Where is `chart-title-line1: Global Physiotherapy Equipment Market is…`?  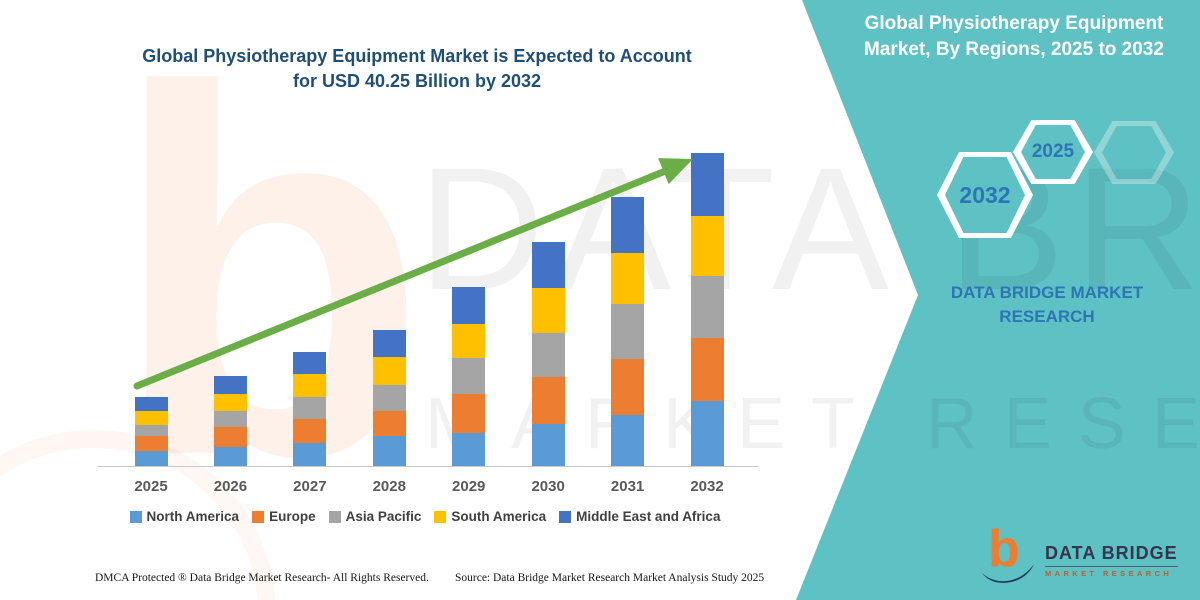 chart-title-line1: Global Physiotherapy Equipment Market is… is located at coordinates (417, 56).